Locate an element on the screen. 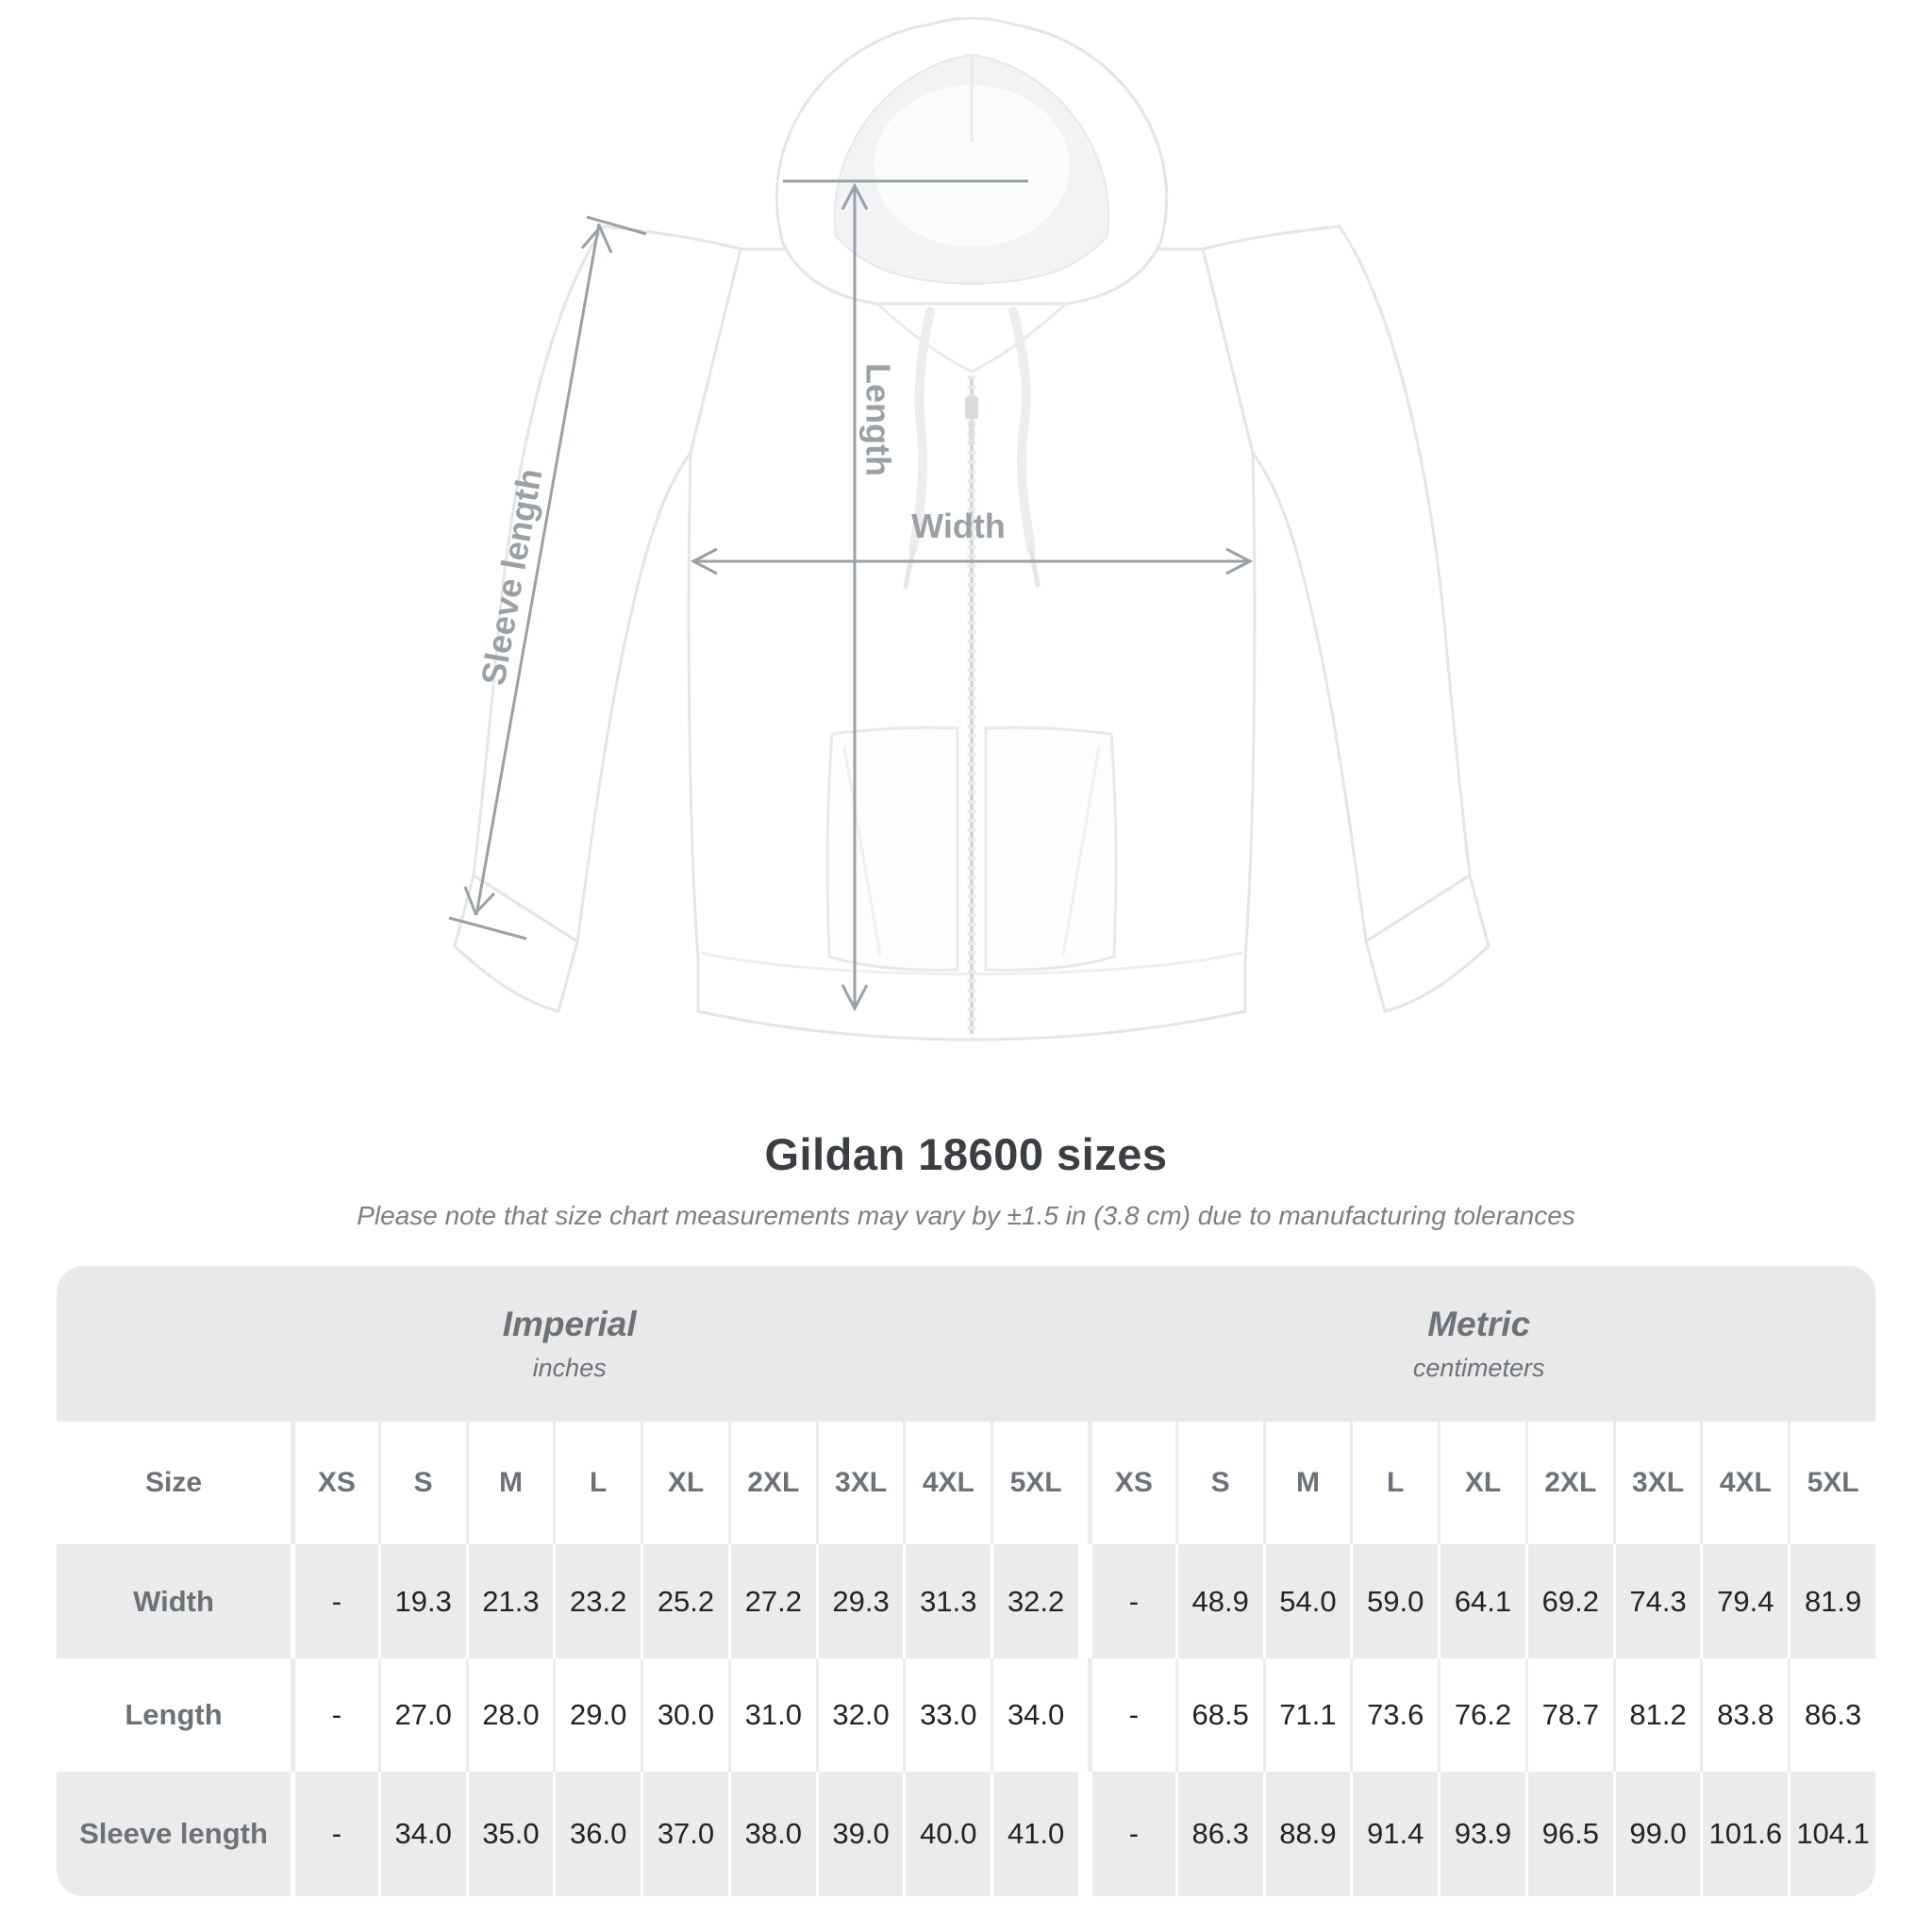 The image size is (1932, 1932). sleeve-metric-3xl: 99.0 is located at coordinates (1657, 1834).